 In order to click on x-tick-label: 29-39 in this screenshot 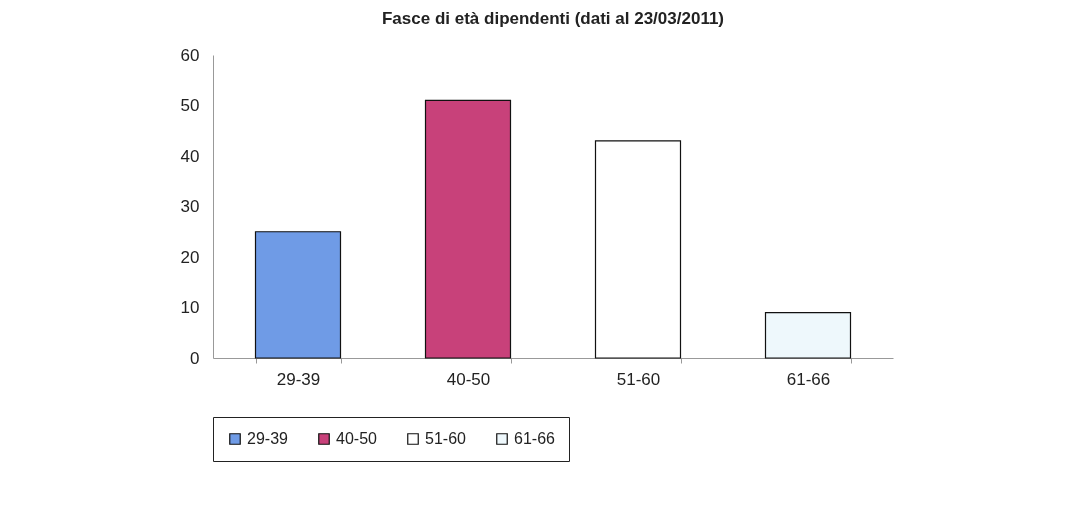, I will do `click(298, 379)`.